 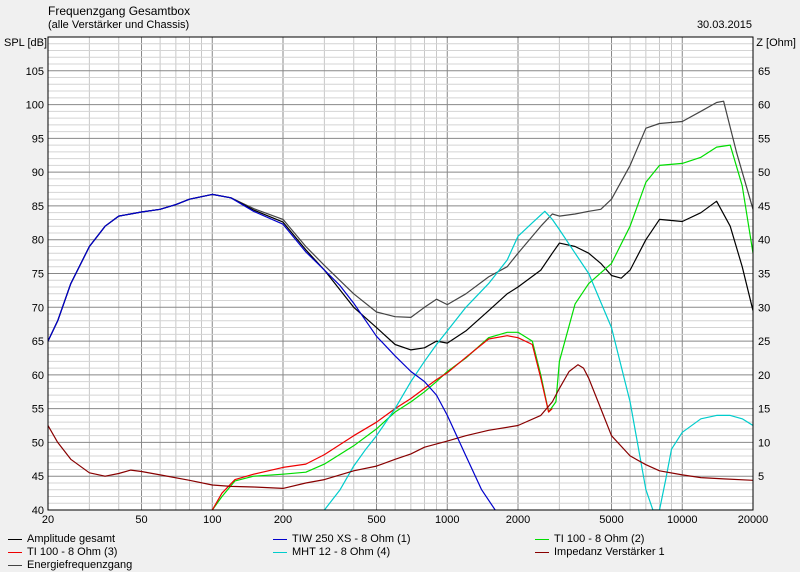 What do you see at coordinates (764, 376) in the screenshot?
I see `y-tick-label-right: 20` at bounding box center [764, 376].